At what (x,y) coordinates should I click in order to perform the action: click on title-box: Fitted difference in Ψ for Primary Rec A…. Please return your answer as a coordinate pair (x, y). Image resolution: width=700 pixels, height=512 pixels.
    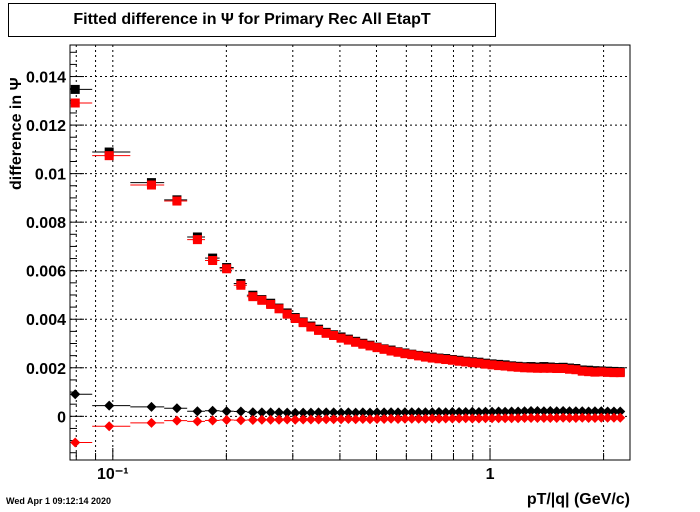
    Looking at the image, I should click on (252, 20).